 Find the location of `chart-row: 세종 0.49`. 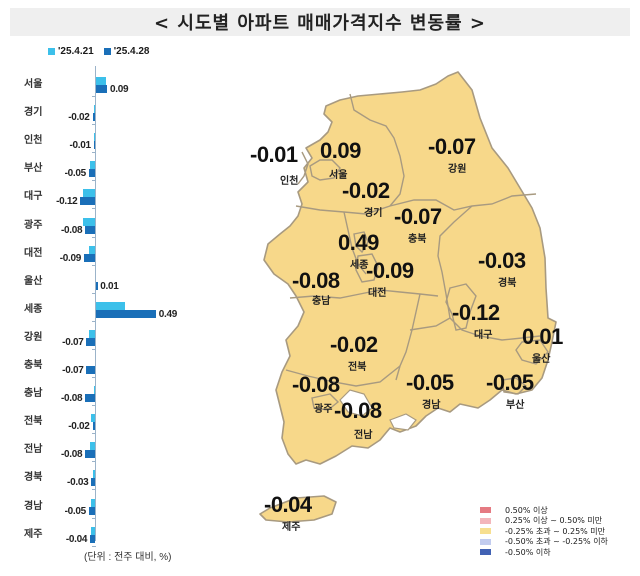

chart-row: 세종 0.49 is located at coordinates (100, 309).